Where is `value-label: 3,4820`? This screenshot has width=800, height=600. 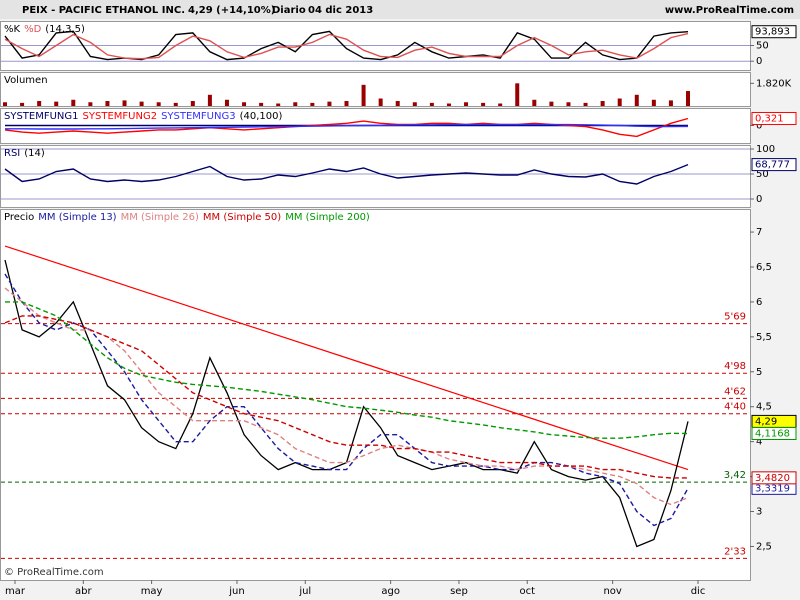 value-label: 3,4820 is located at coordinates (772, 478).